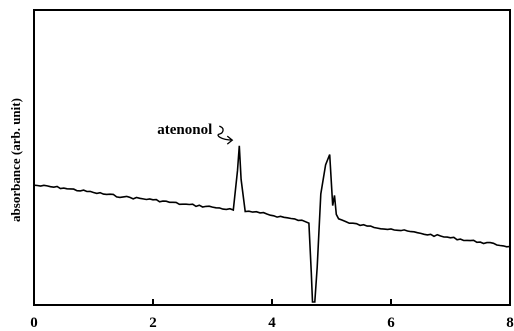 This screenshot has height=331, width=514. What do you see at coordinates (272, 323) in the screenshot?
I see `x-tick-label-4: 4` at bounding box center [272, 323].